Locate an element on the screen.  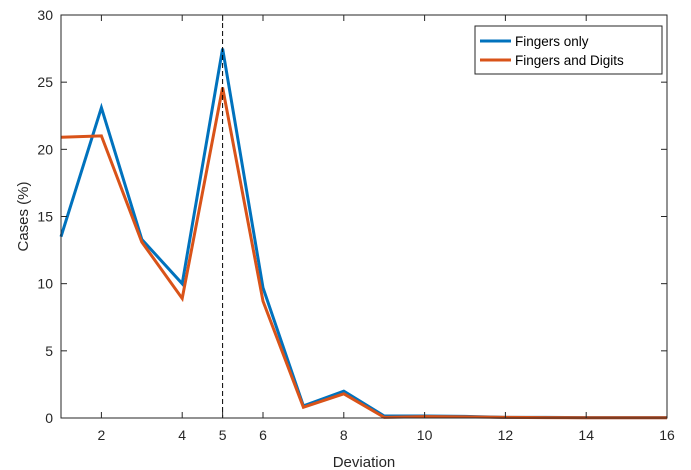
y-tick-label: 5 is located at coordinates (49, 351).